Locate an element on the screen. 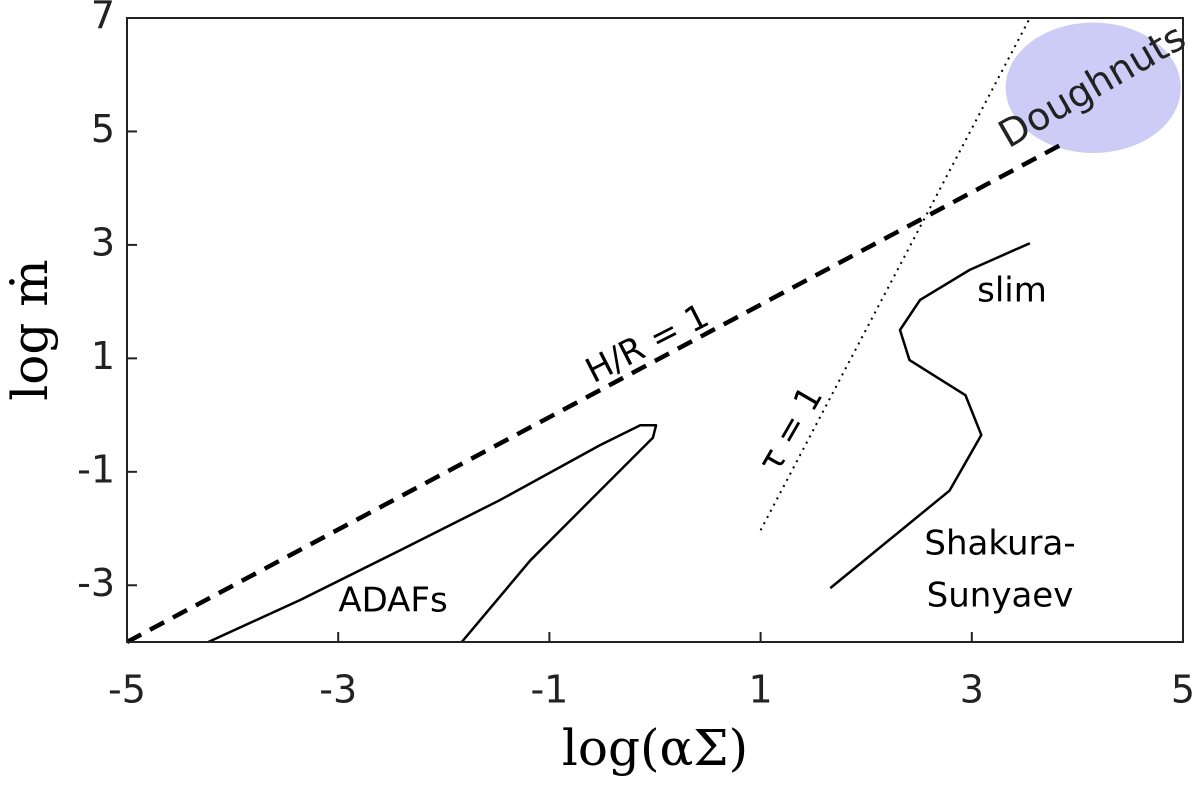 Image resolution: width=1200 pixels, height=792 pixels. annotation: slim is located at coordinates (1012, 291).